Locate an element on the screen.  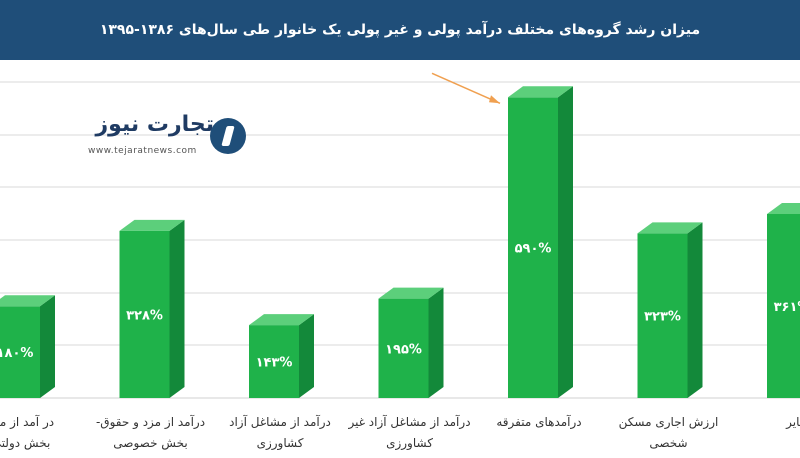
bar: ۱۸۰% is located at coordinates (27, 346).